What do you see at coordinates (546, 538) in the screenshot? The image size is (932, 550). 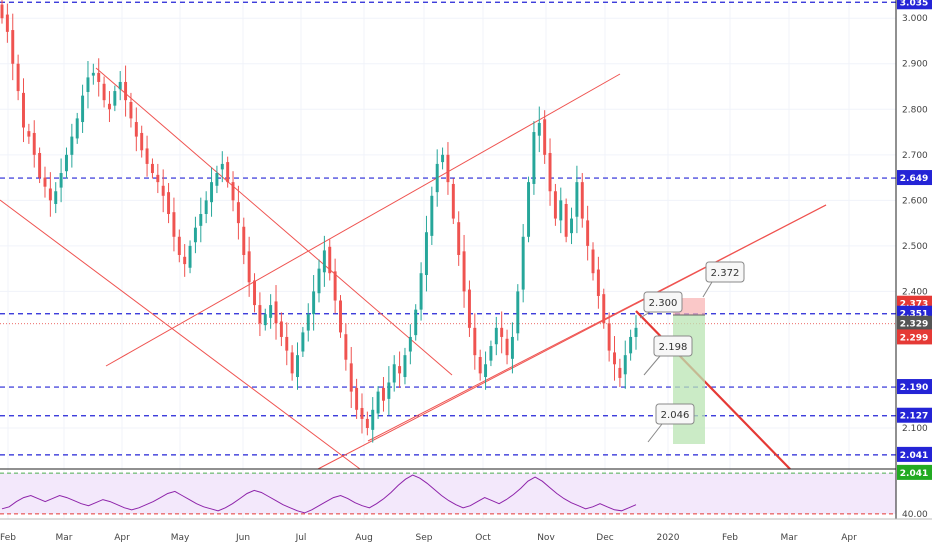 I see `x-tick-label: Nov` at bounding box center [546, 538].